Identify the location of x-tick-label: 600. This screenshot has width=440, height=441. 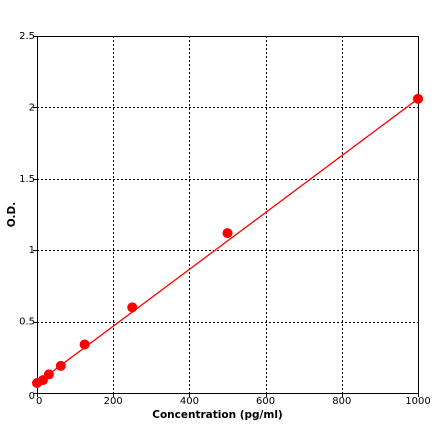
(265, 401).